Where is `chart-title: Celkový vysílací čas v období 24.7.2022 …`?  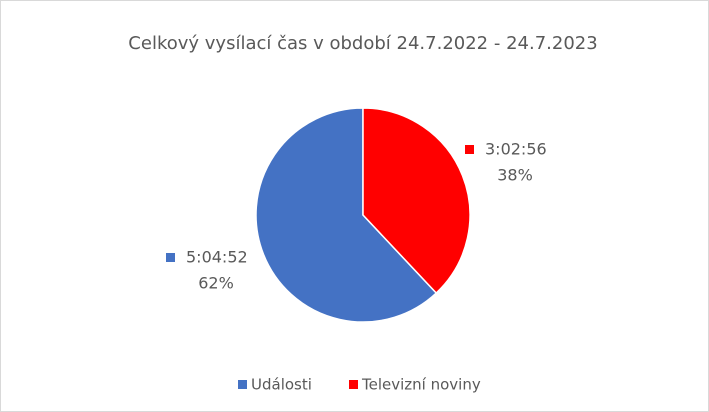
chart-title: Celkový vysílací čas v období 24.7.2022 … is located at coordinates (362, 43).